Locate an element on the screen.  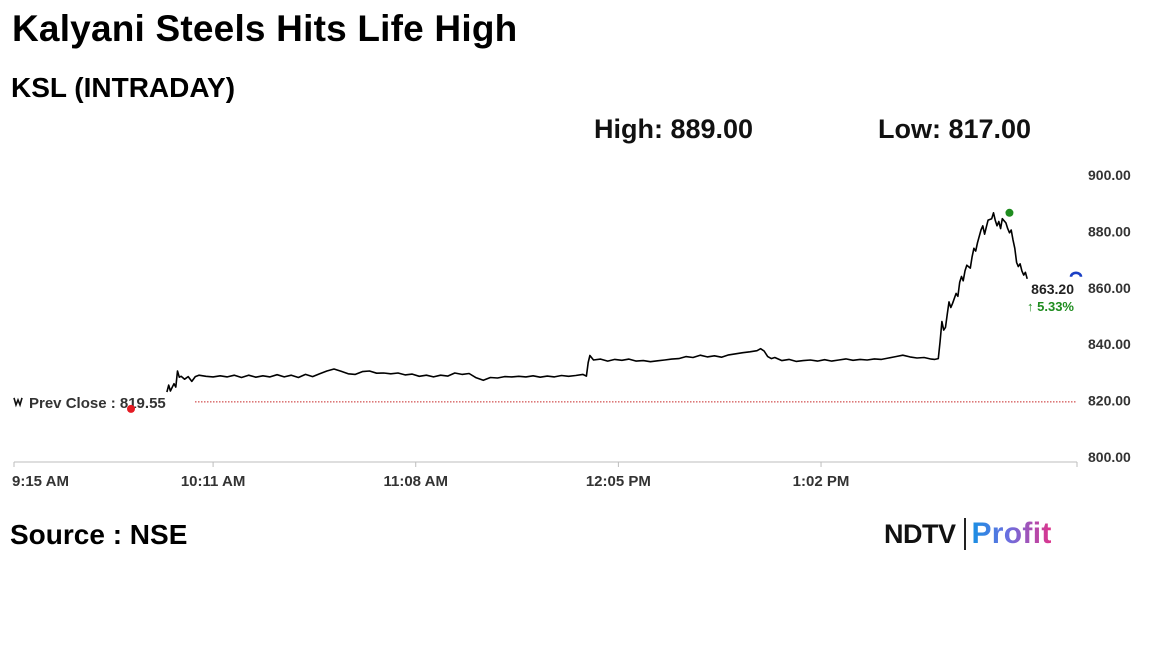
chart-title: Kalyani Steels Hits Life High is located at coordinates (265, 28).